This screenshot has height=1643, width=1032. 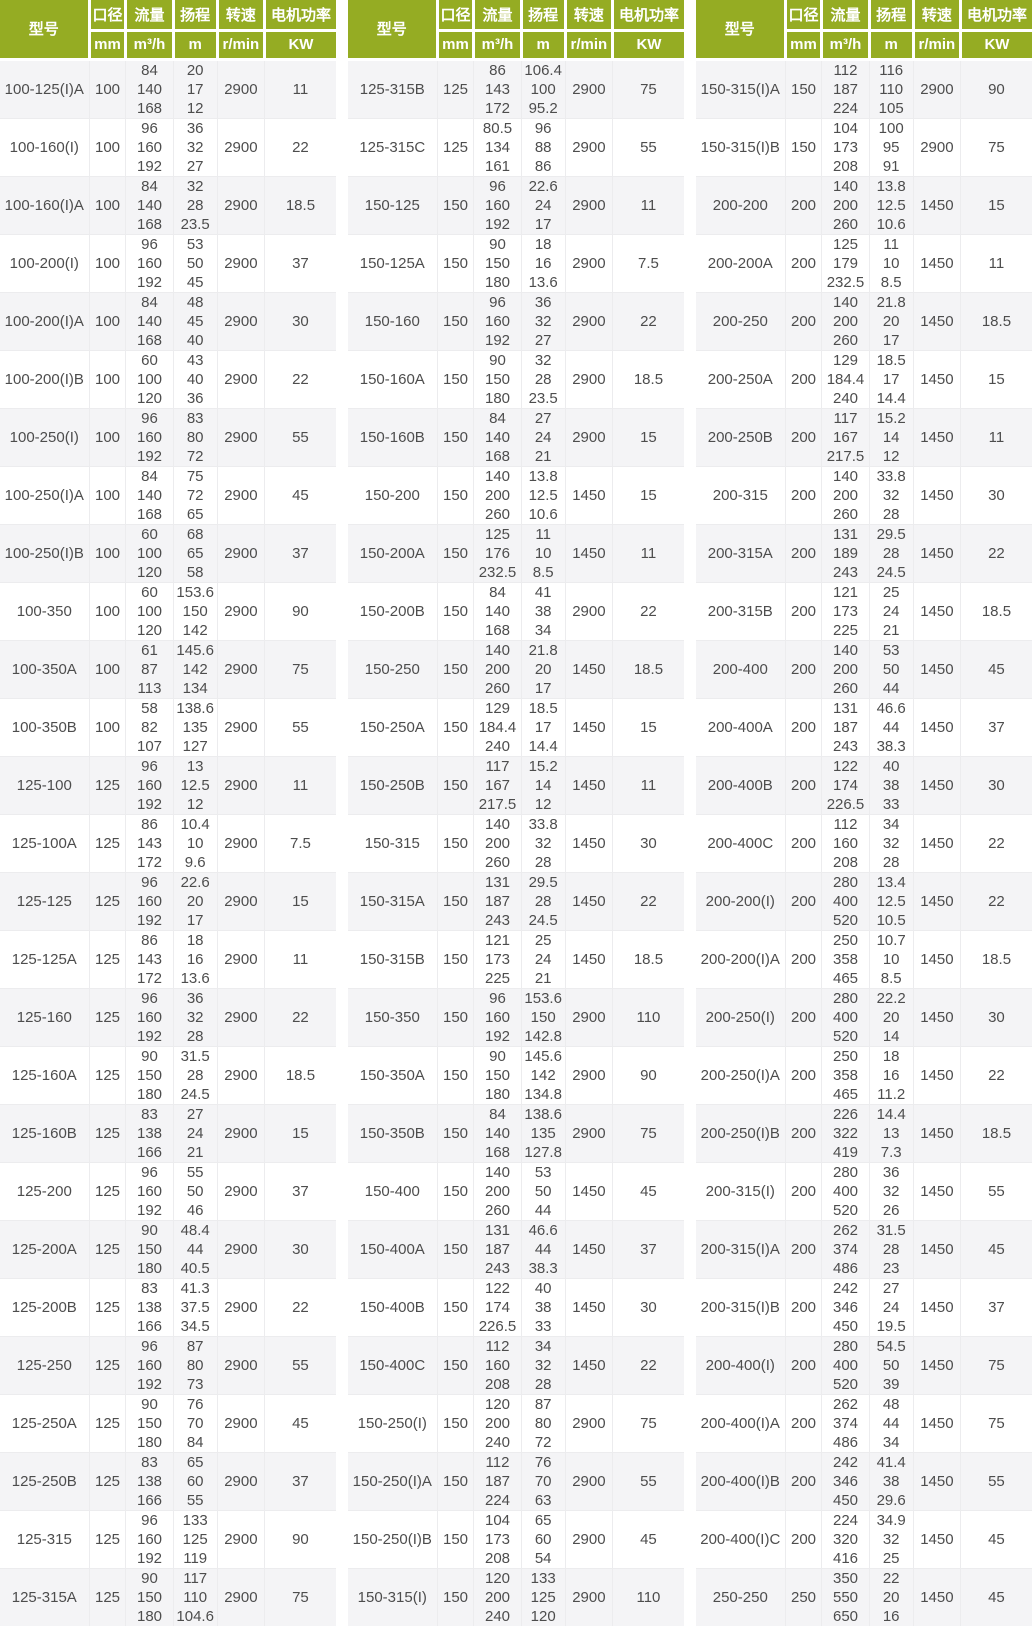 I want to click on flow-cell: 104 173 208, so click(x=845, y=147).